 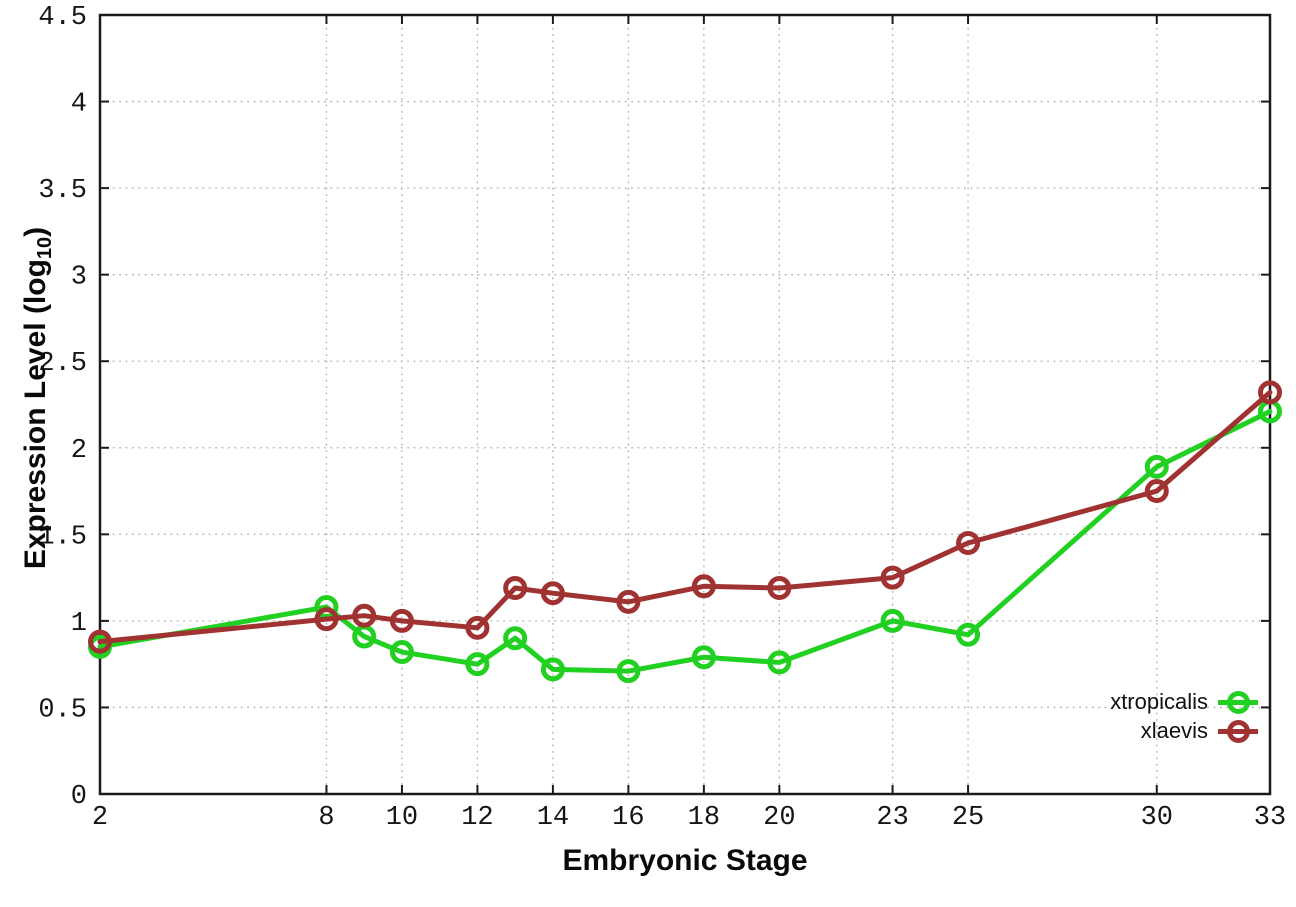 What do you see at coordinates (1174, 730) in the screenshot?
I see `legend-label: xlaevis` at bounding box center [1174, 730].